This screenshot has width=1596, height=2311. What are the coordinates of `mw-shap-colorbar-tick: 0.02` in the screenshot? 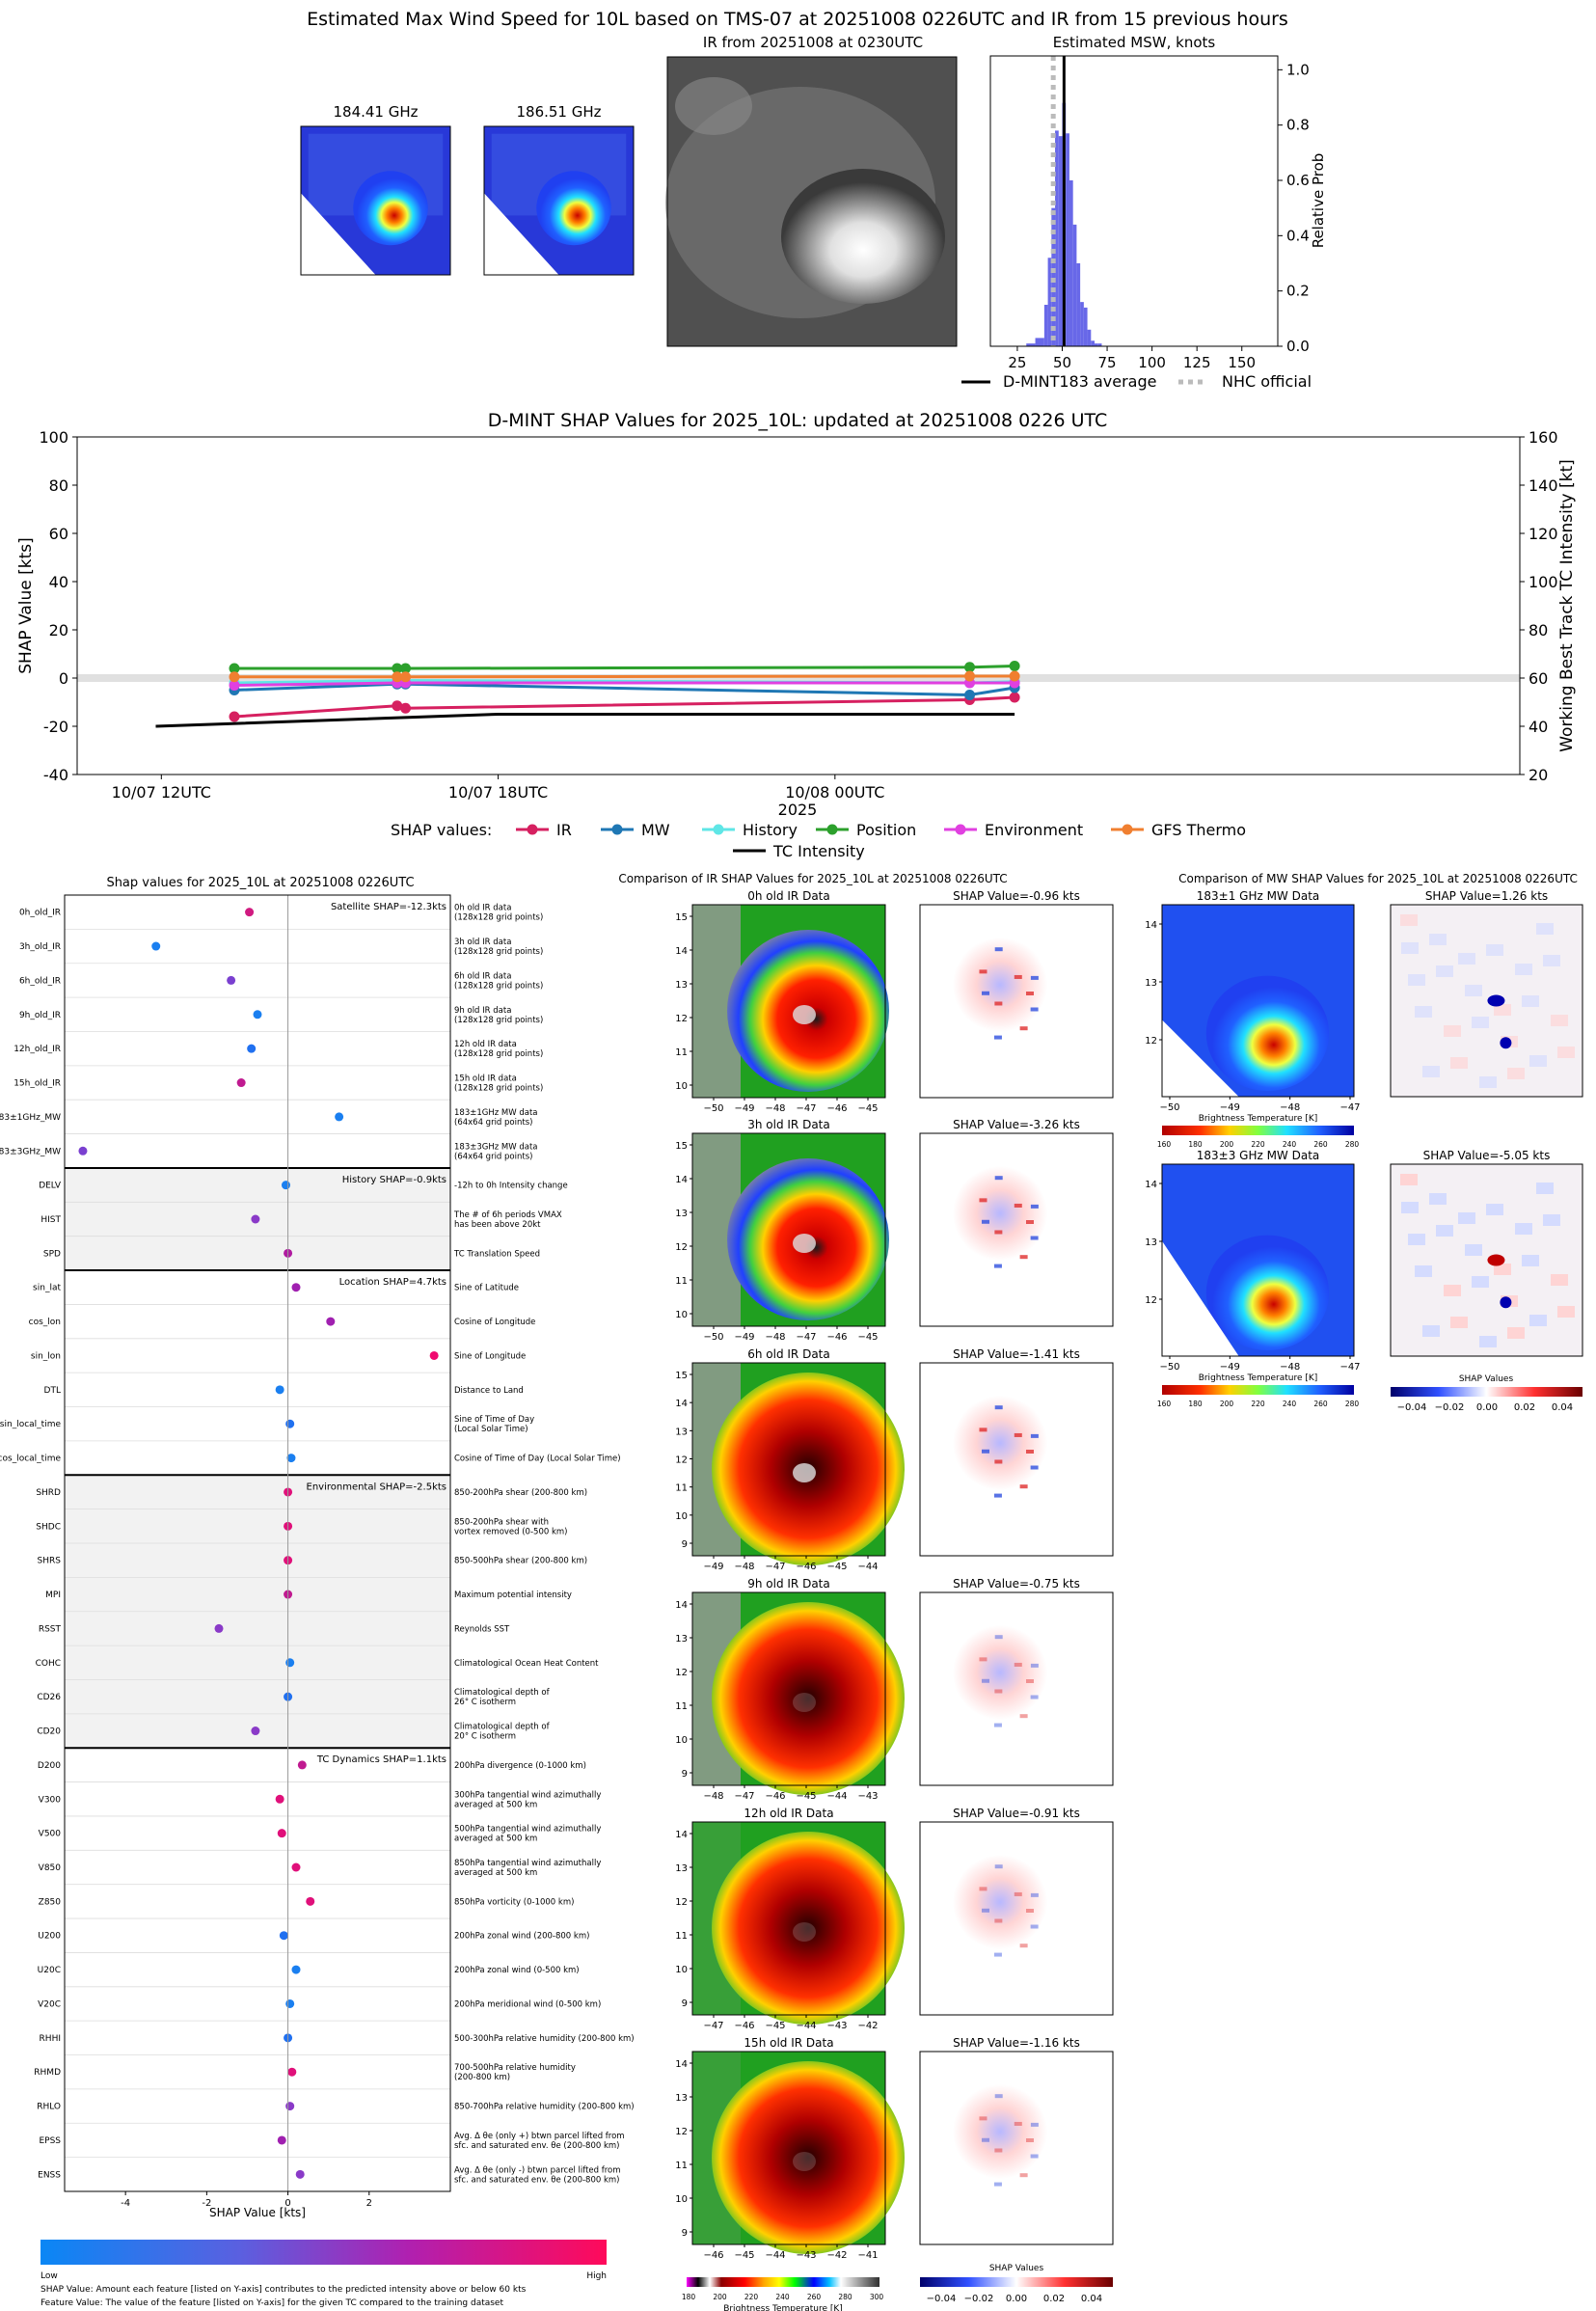 It's located at (1524, 1408).